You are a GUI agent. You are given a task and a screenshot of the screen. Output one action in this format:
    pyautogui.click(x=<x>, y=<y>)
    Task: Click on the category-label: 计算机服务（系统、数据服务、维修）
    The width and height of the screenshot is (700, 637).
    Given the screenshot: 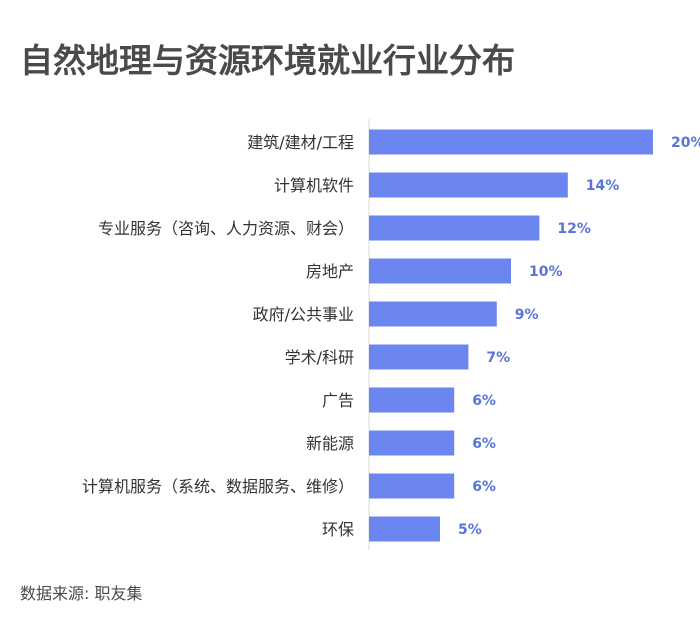 What is the action you would take?
    pyautogui.click(x=218, y=486)
    